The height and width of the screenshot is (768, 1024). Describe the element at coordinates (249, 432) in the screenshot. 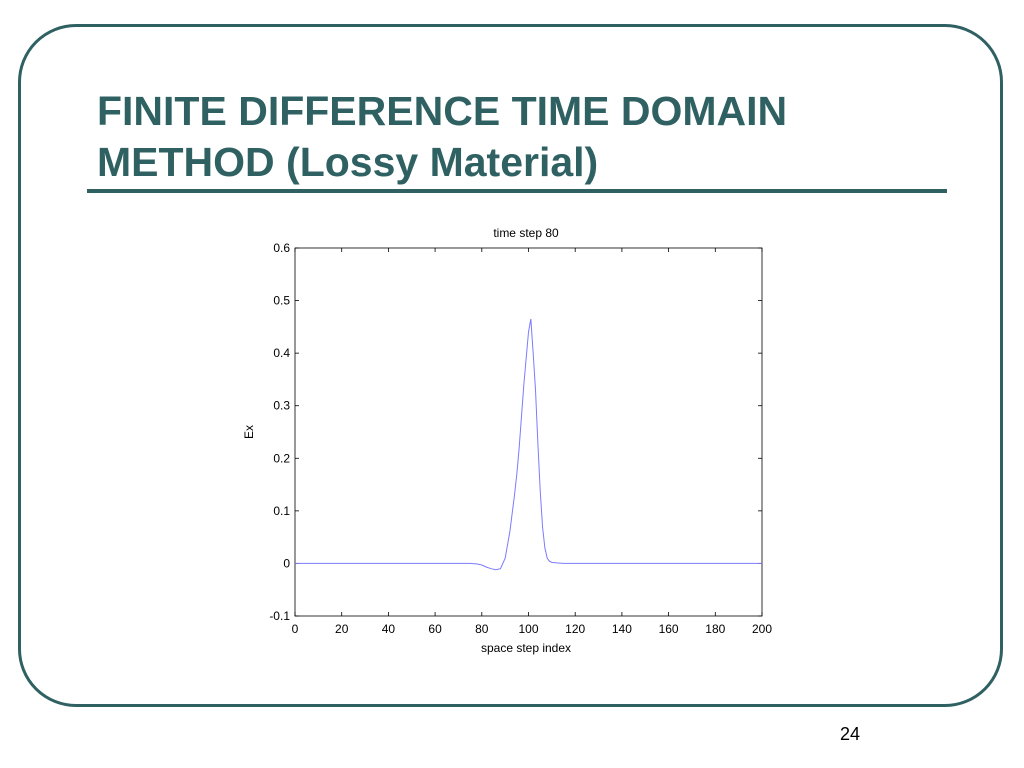

I see `y-axis-label: Ex` at that location.